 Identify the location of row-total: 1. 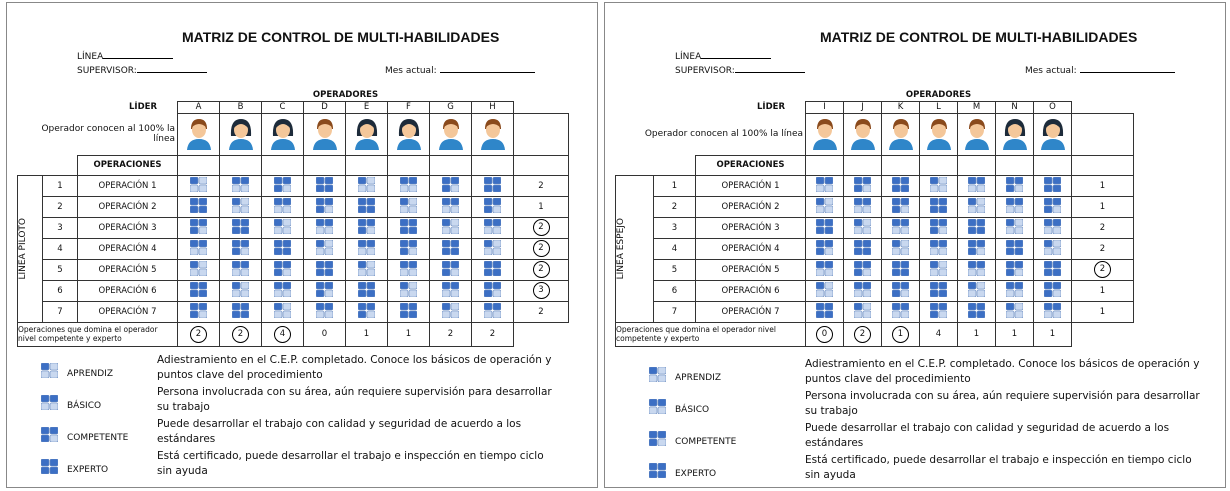
(1102, 206).